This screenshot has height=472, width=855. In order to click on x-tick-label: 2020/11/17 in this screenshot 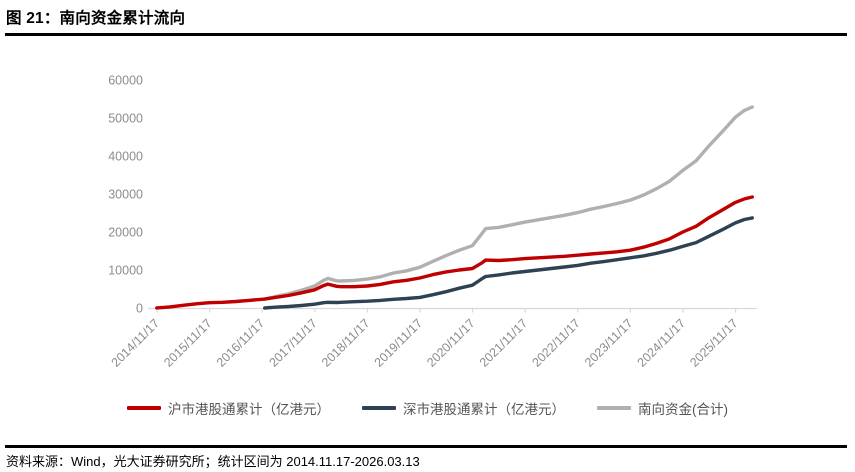, I will do `click(451, 343)`.